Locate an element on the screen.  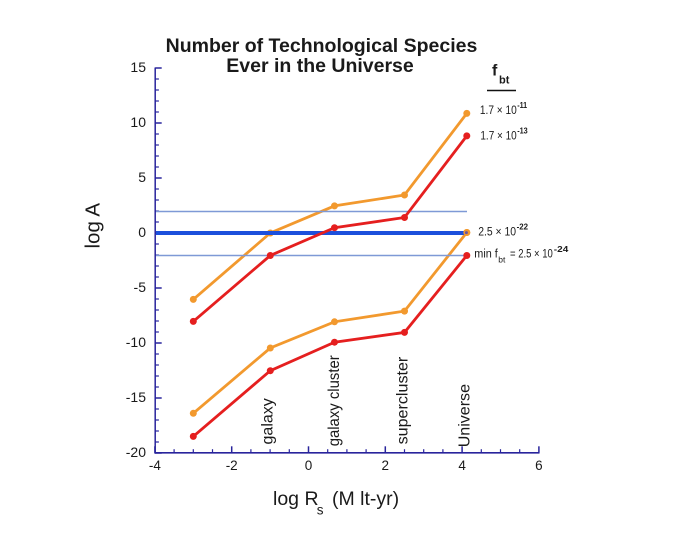
svg-text: -20 is located at coordinates (136, 452).